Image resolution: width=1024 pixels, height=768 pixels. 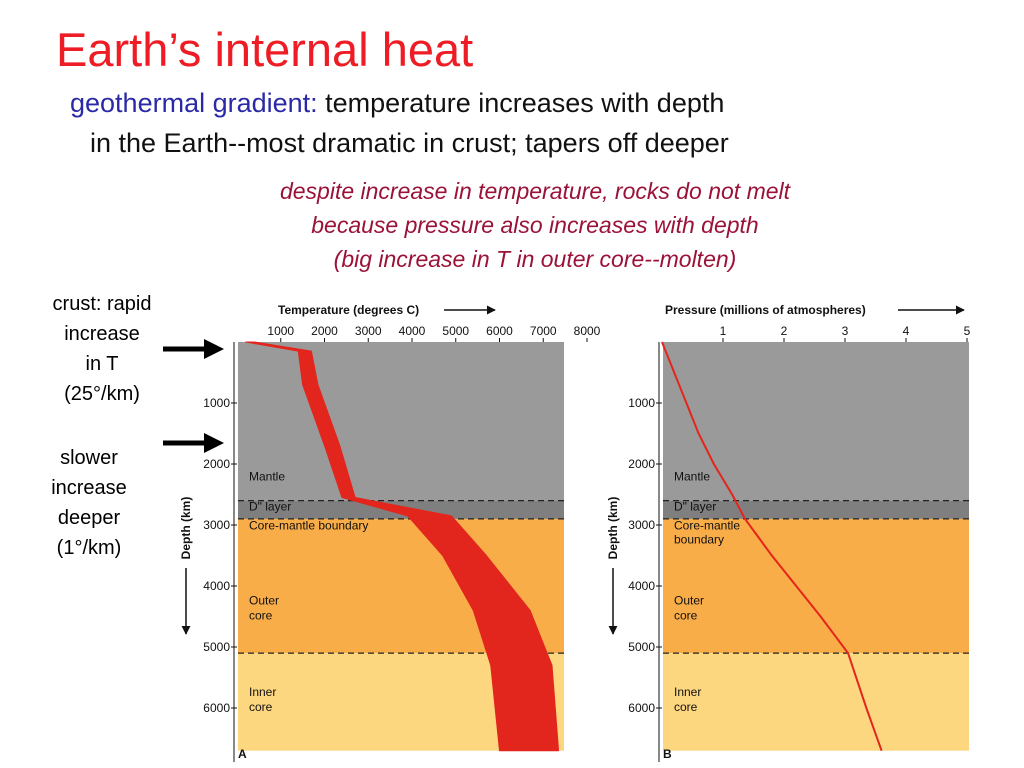 What do you see at coordinates (707, 525) in the screenshot?
I see `layer-label-core-mantle-boundary: Core-mantle` at bounding box center [707, 525].